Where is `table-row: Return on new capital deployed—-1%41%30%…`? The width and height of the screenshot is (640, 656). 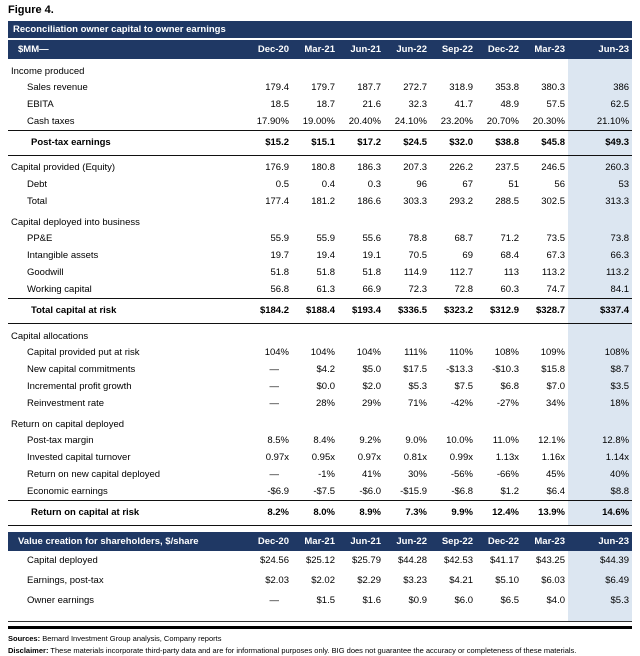
table-row: Return on new capital deployed—-1%41%30%… is located at coordinates (320, 474).